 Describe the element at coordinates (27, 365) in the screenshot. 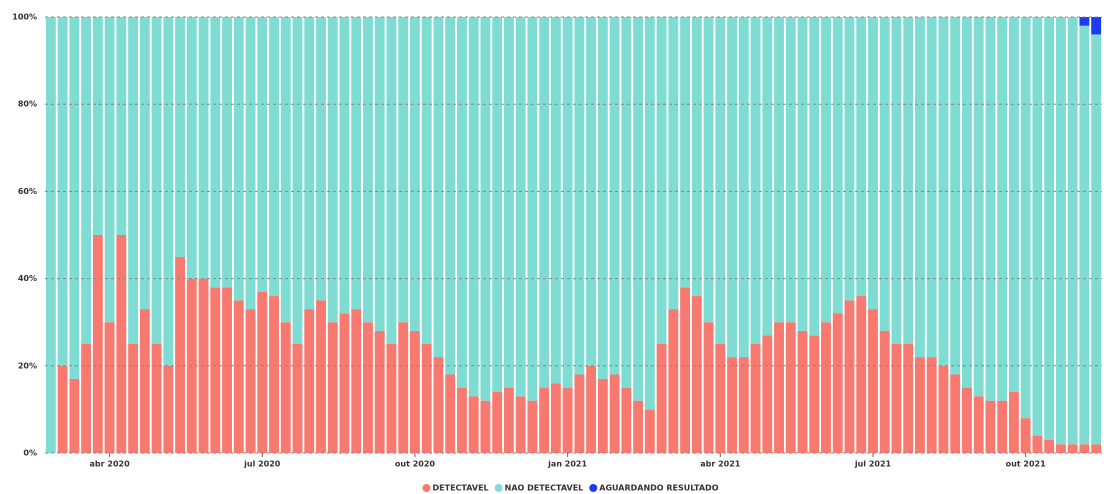

I see `y-tick-label: 20%` at that location.